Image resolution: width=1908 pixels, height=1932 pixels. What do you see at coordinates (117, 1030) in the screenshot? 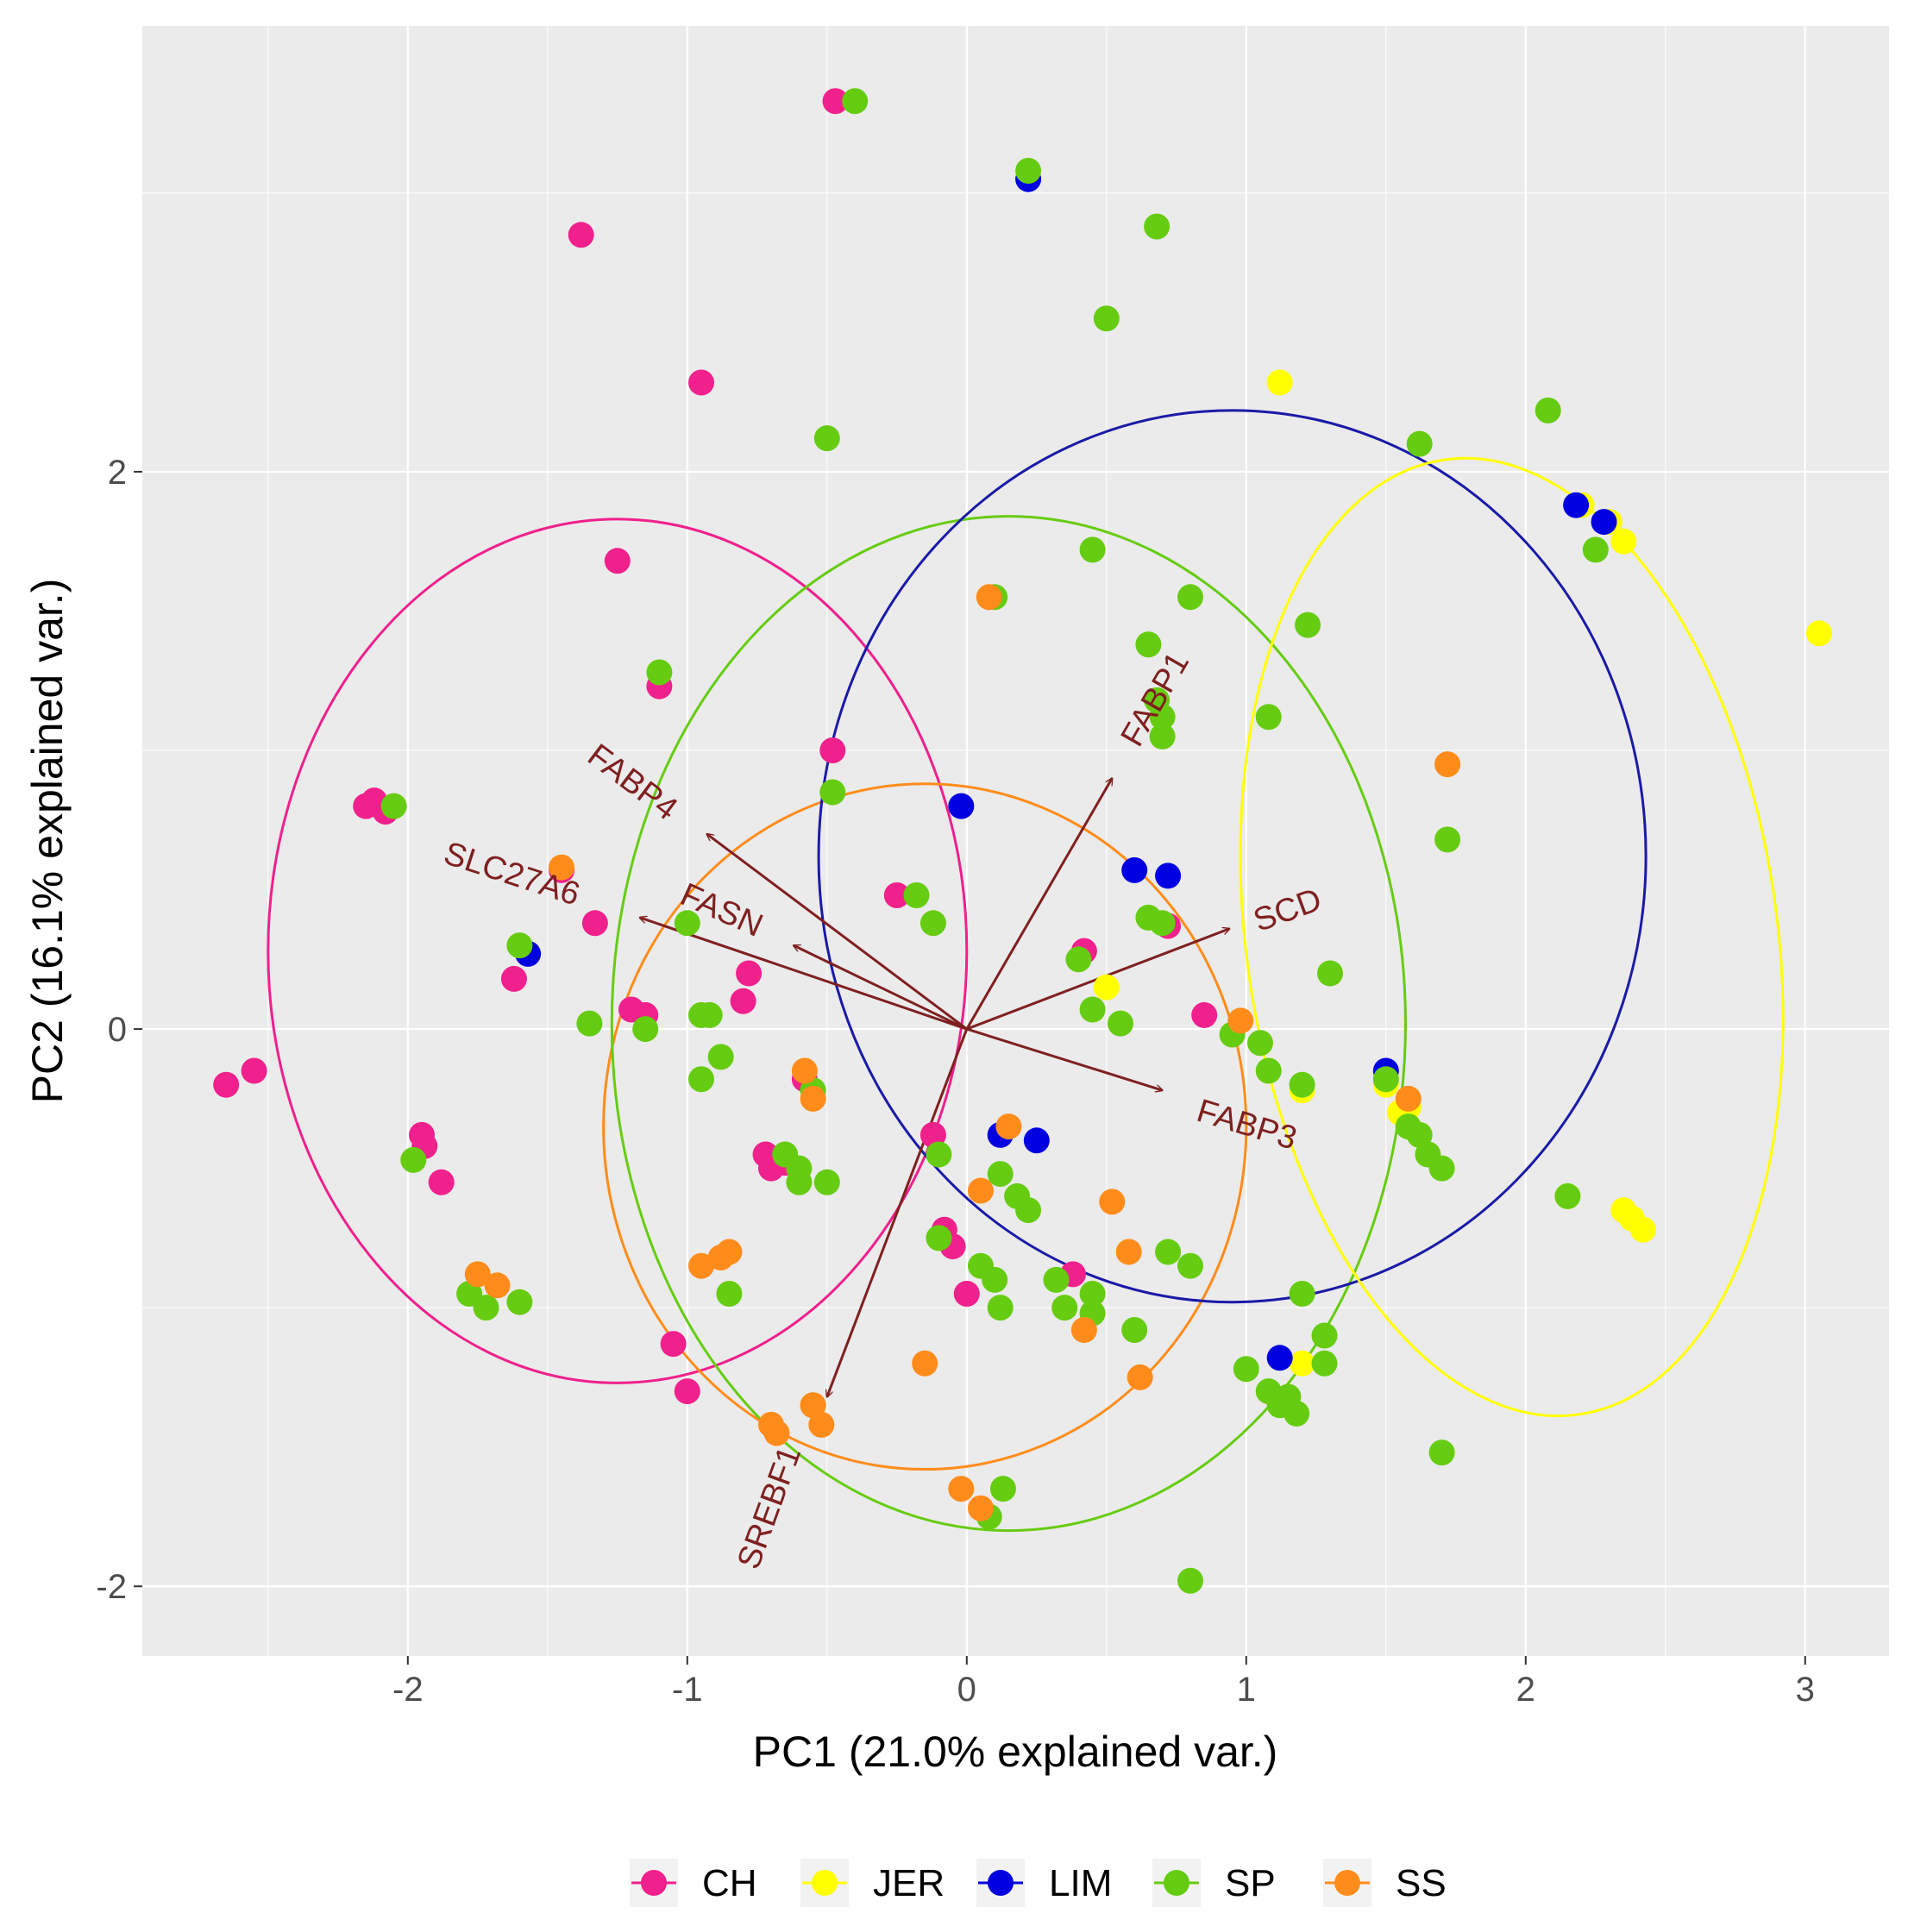
I see `y-tick-label: 0` at bounding box center [117, 1030].